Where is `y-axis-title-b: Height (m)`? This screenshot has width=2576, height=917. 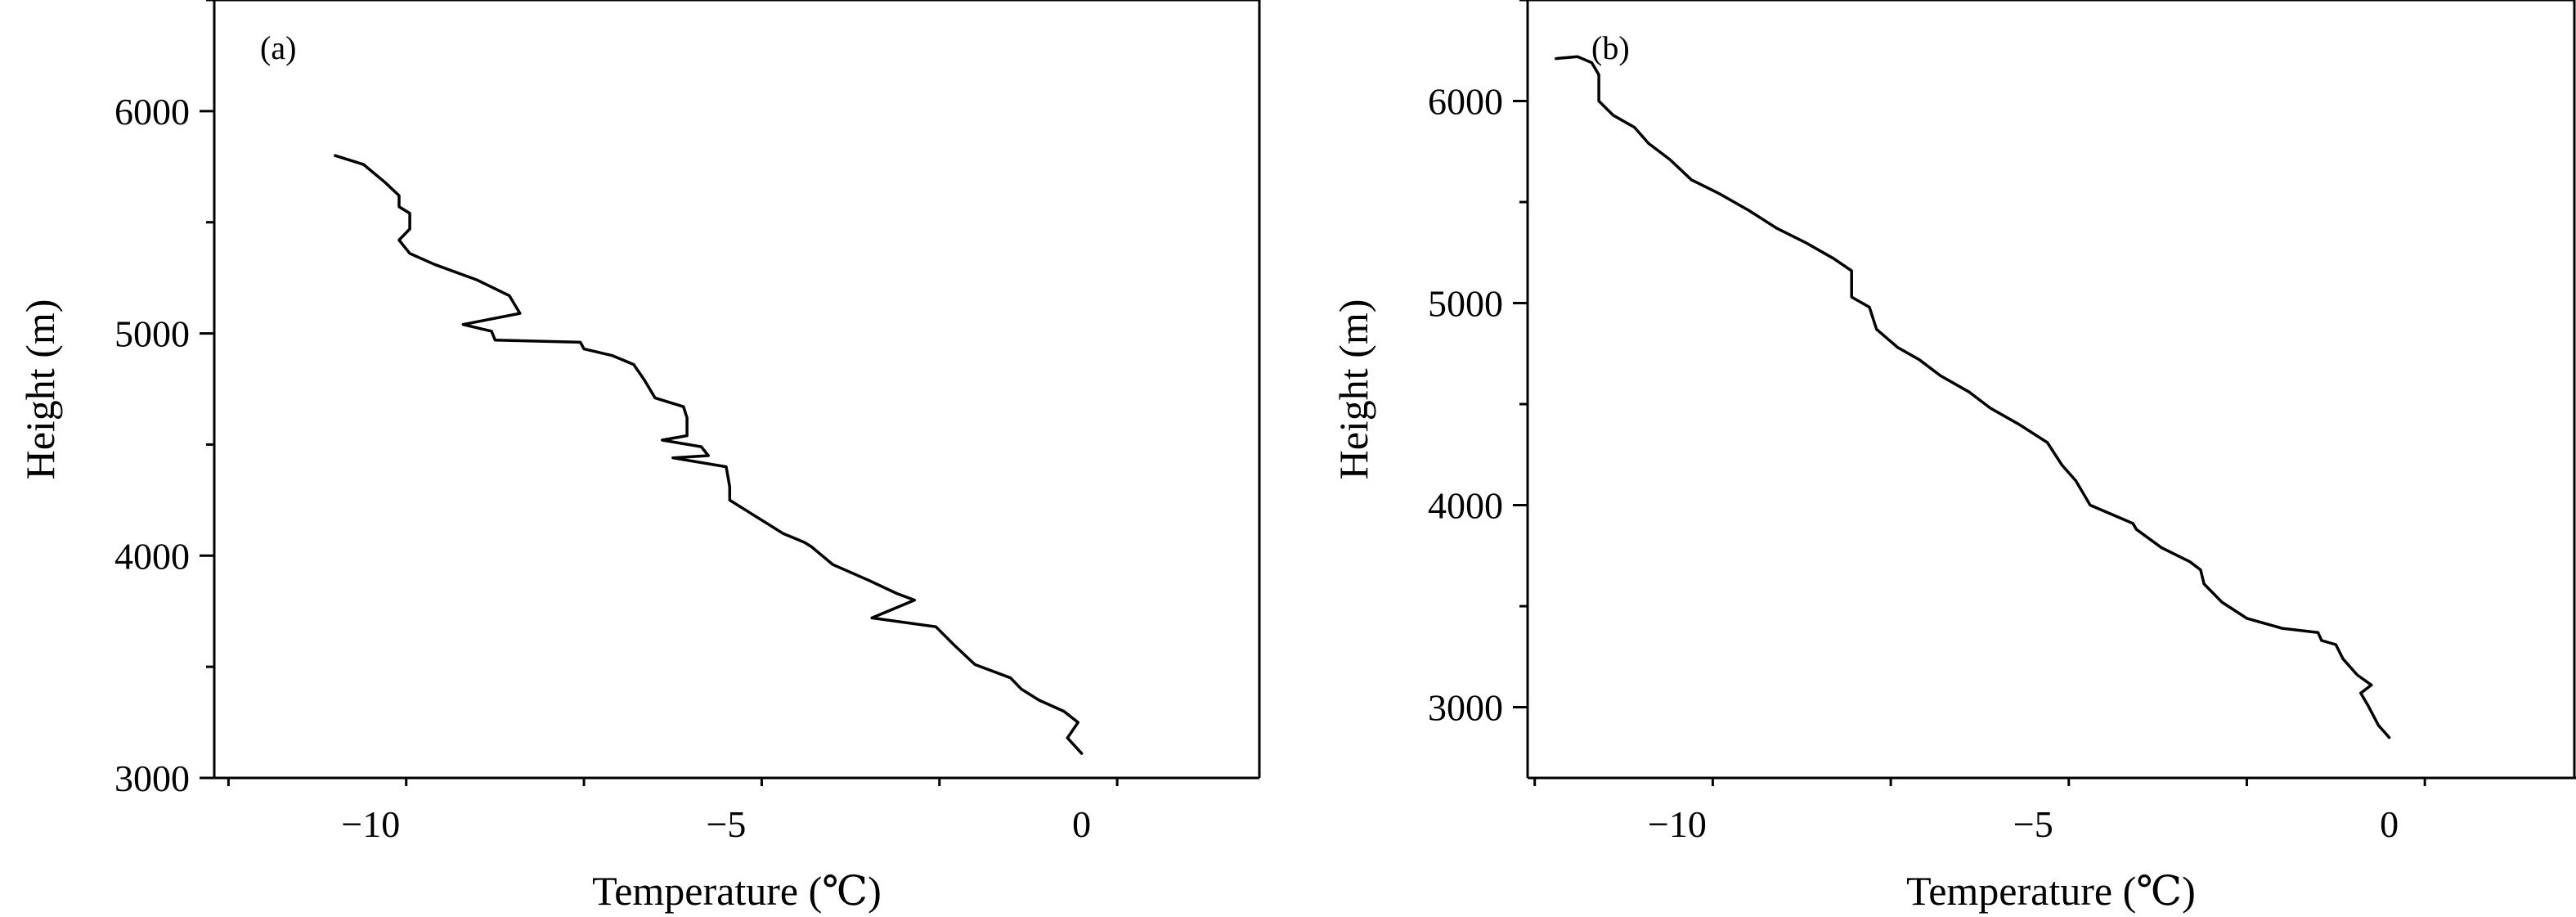
y-axis-title-b: Height (m) is located at coordinates (1354, 389).